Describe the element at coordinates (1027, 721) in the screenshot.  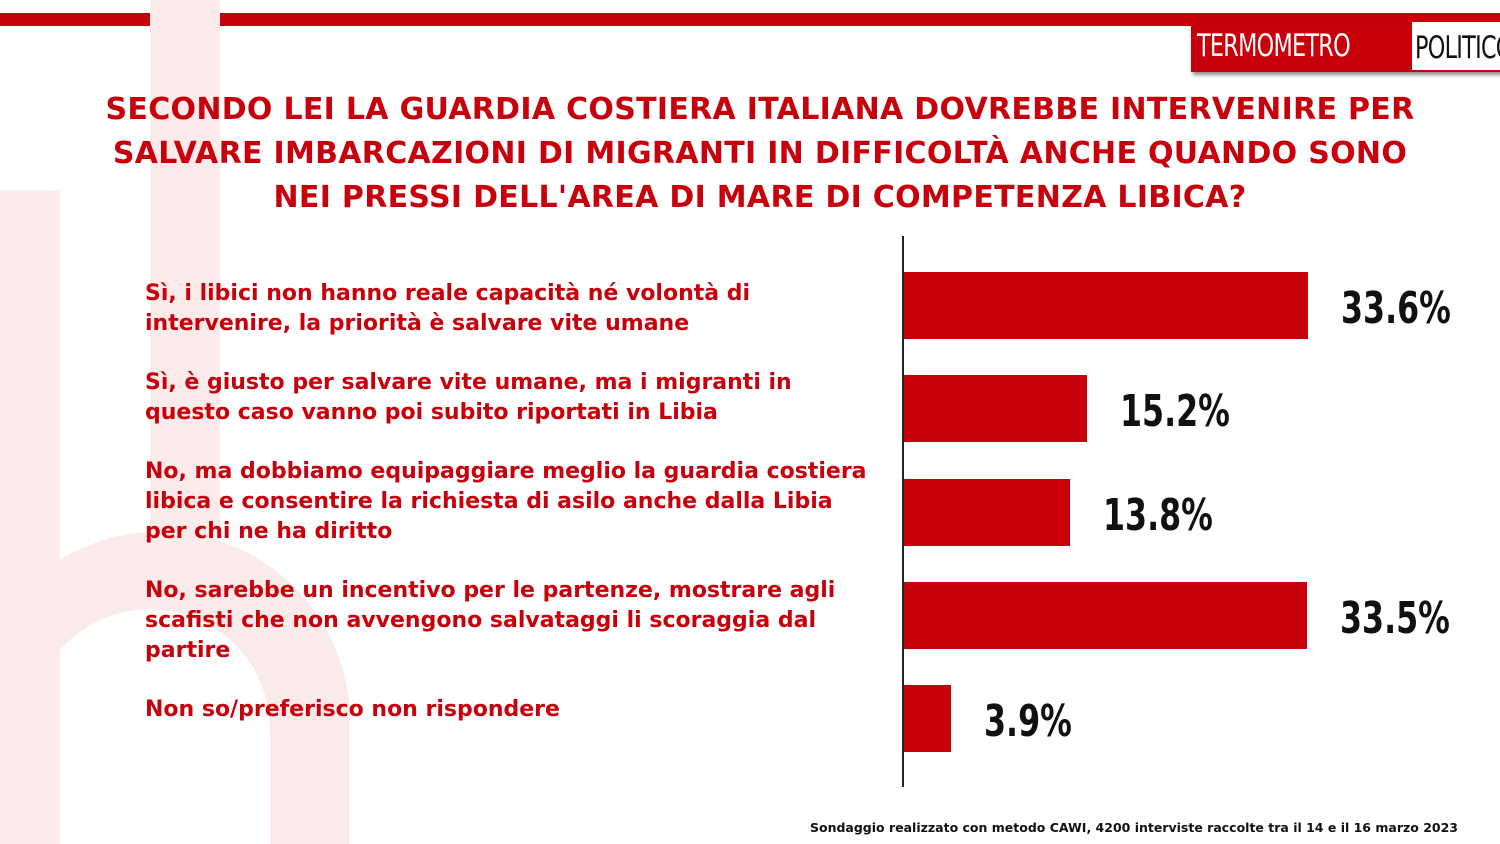
I see `value-label: 3.9%` at that location.